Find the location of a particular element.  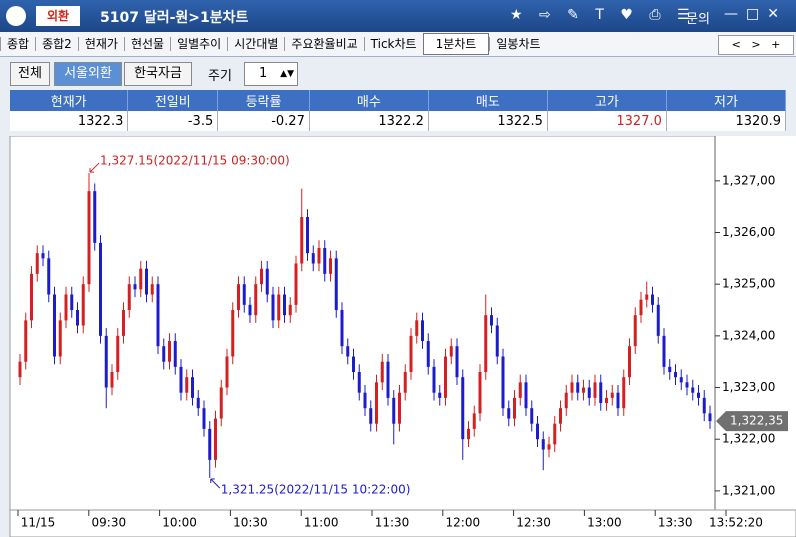

help-button: 문의 is located at coordinates (698, 19).